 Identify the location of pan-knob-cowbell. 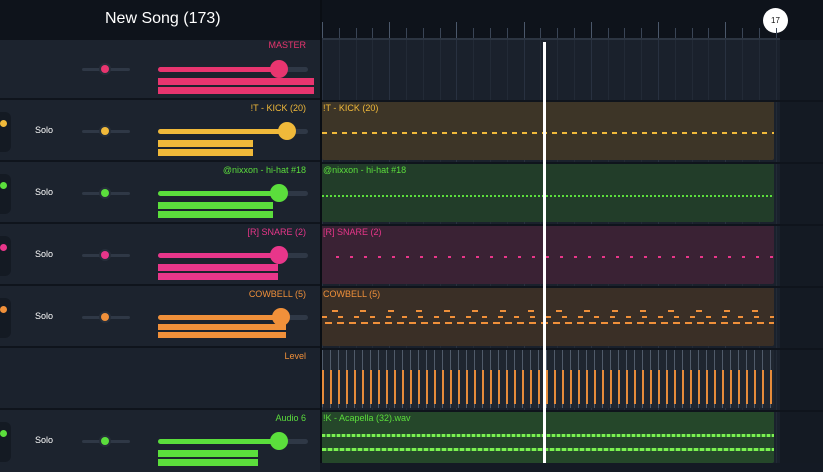
(105, 317).